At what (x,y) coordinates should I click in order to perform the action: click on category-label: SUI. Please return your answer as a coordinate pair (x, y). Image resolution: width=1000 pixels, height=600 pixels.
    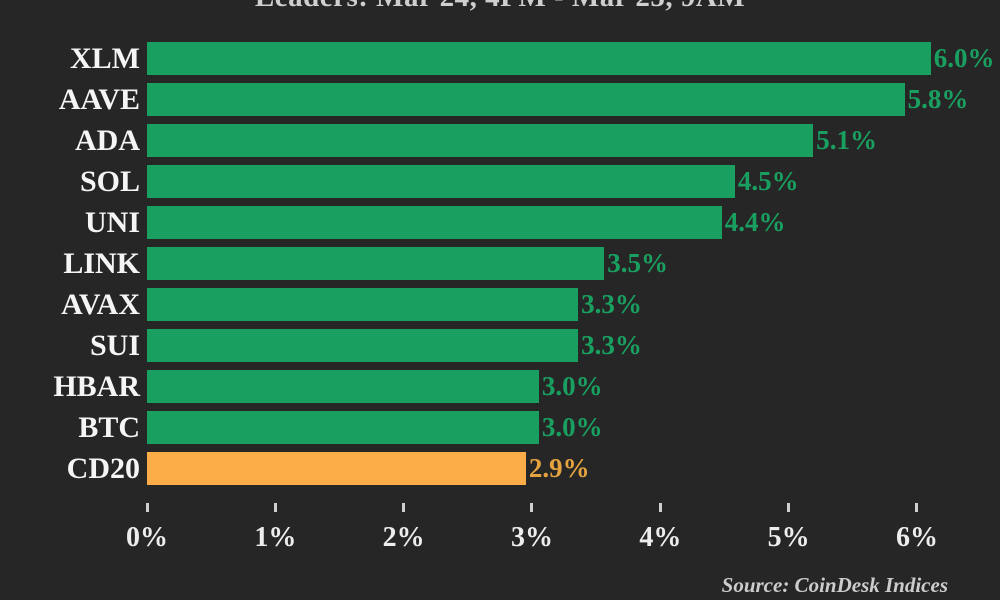
    Looking at the image, I should click on (114, 345).